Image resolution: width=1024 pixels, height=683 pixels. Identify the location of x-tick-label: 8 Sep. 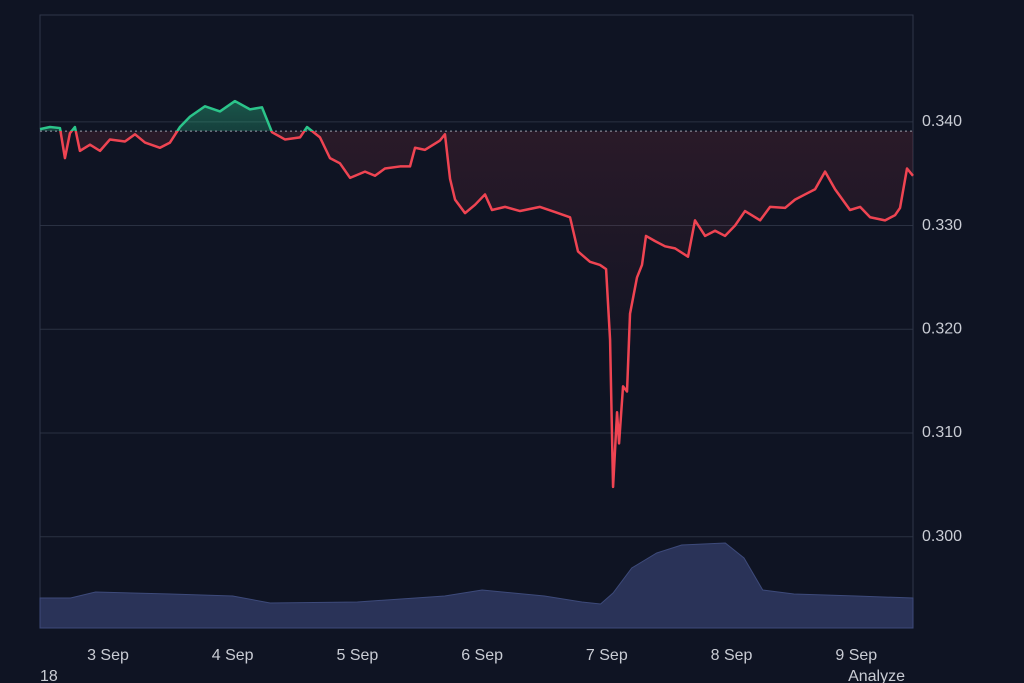
(732, 655).